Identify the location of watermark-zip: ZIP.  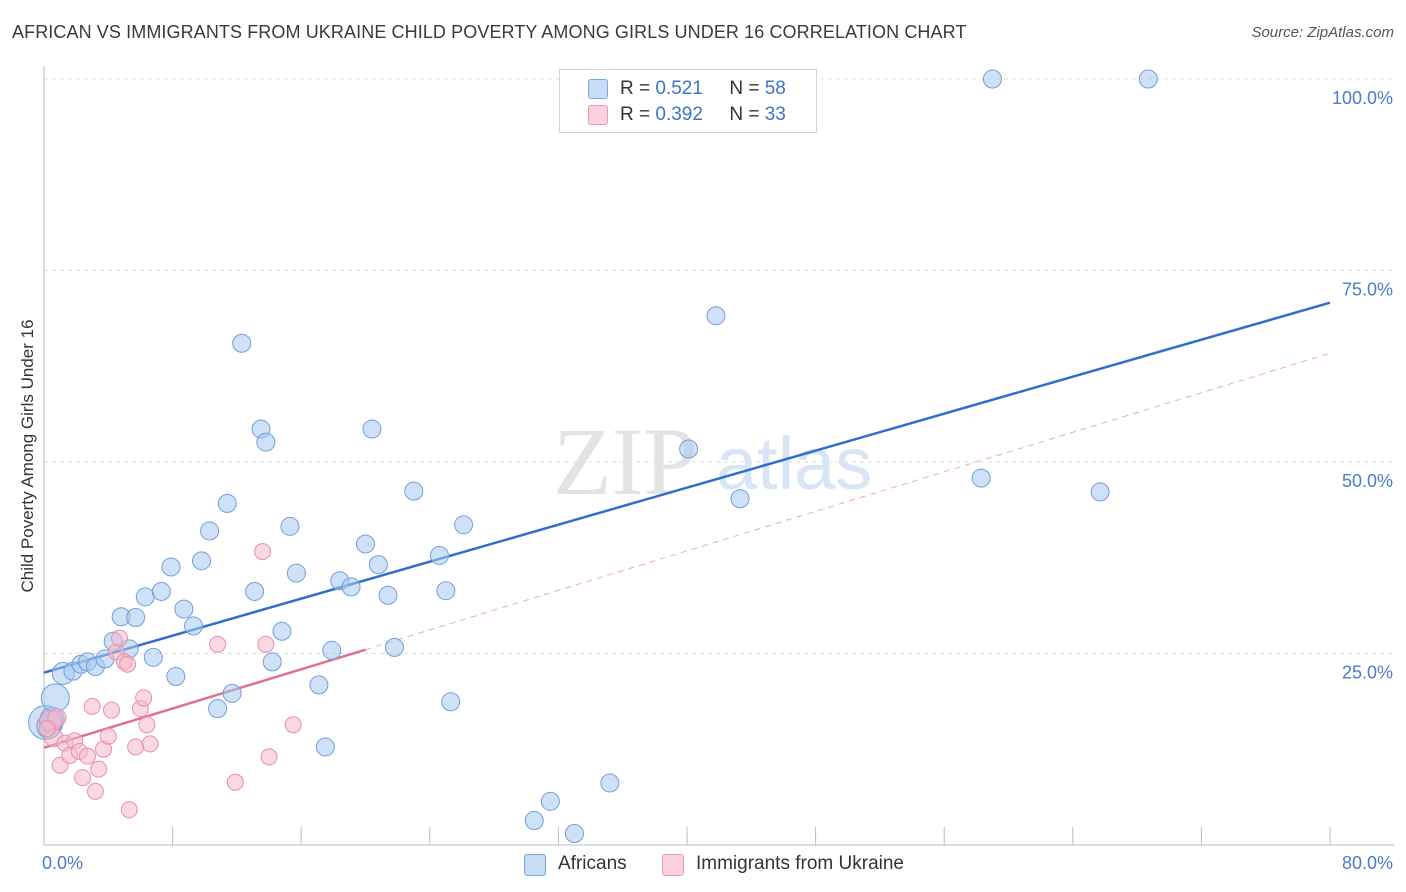
(625, 461).